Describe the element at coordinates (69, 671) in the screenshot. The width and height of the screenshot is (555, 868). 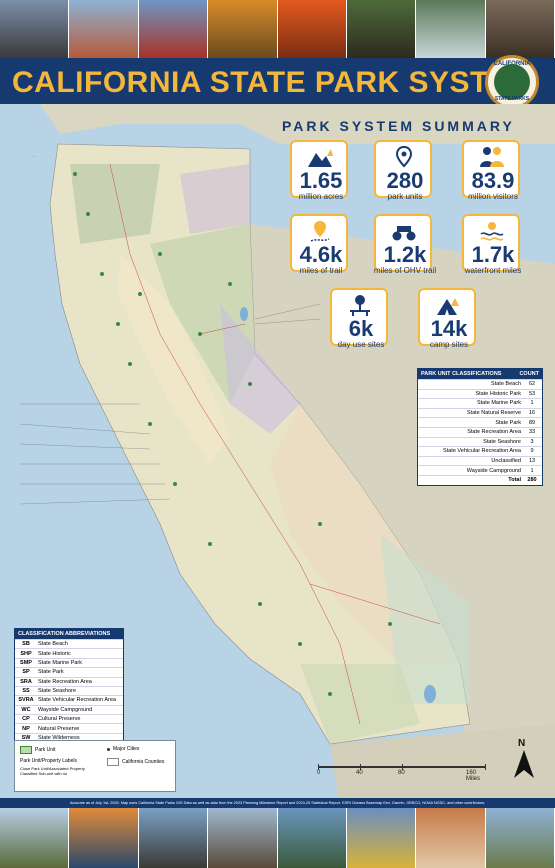
I see `abbreviation-row: SP State Park` at that location.